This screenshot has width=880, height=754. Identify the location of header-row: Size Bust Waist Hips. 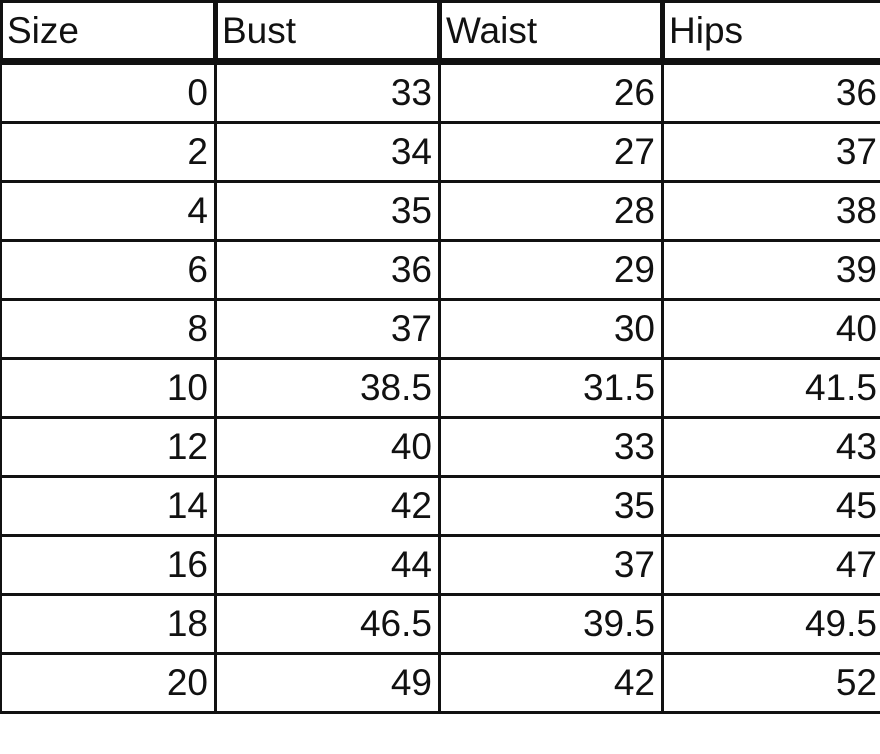
(440, 32).